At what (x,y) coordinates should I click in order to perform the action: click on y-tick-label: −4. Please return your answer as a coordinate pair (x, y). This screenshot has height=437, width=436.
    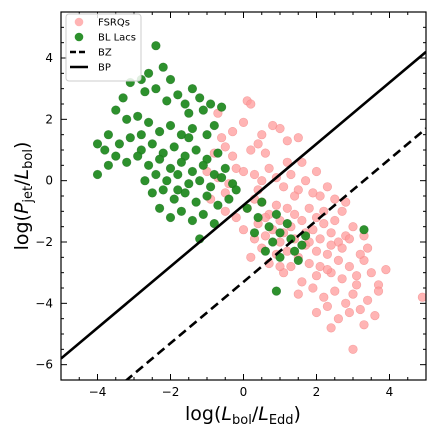
    Looking at the image, I should click on (44, 303).